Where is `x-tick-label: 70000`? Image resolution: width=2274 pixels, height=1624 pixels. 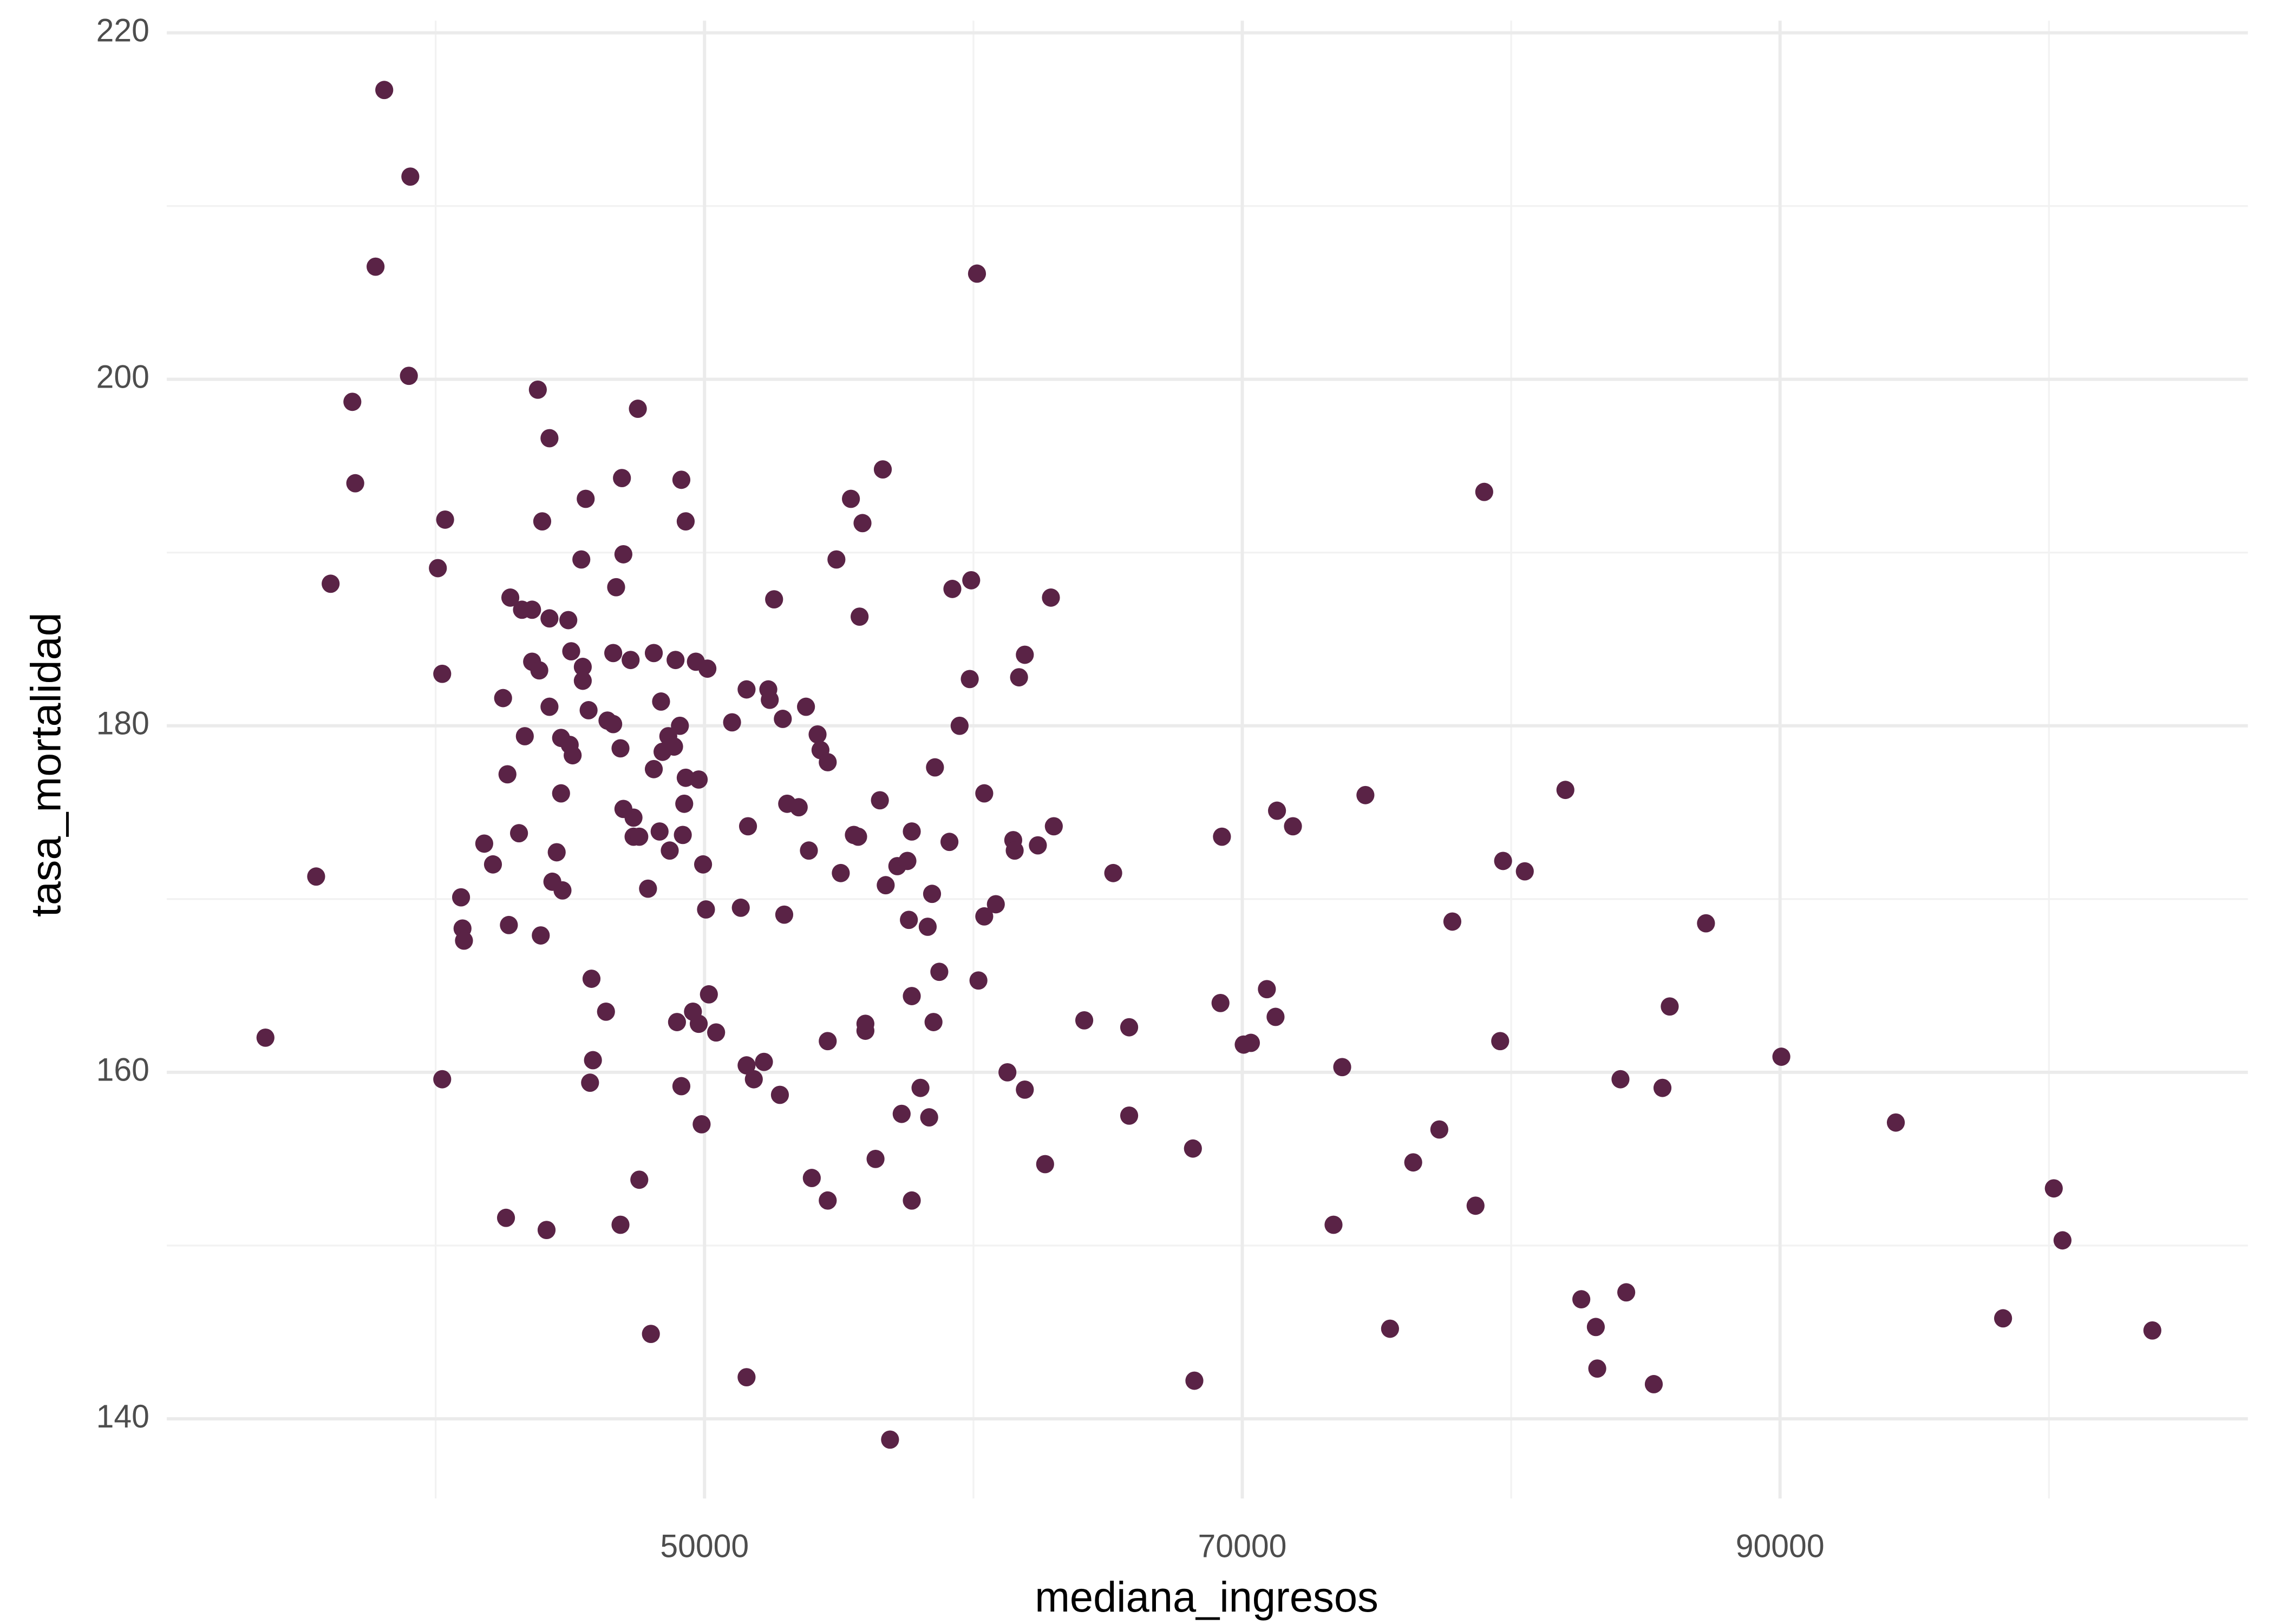
x-tick-label: 70000 is located at coordinates (1243, 1546).